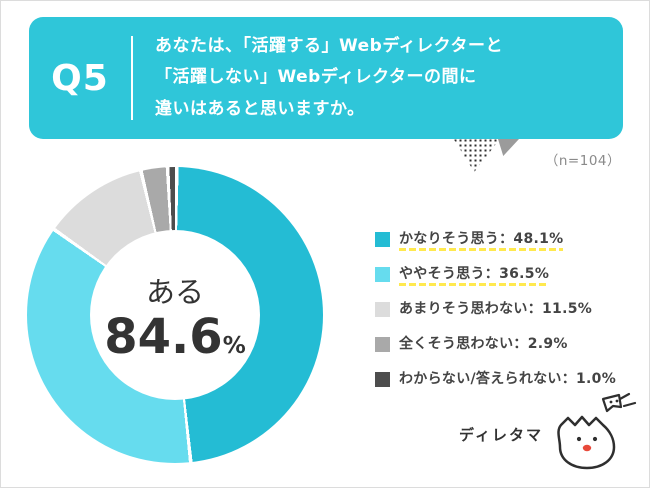 This screenshot has width=650, height=488. I want to click on legend-item: わからない/答えられない：1.0%, so click(495, 379).